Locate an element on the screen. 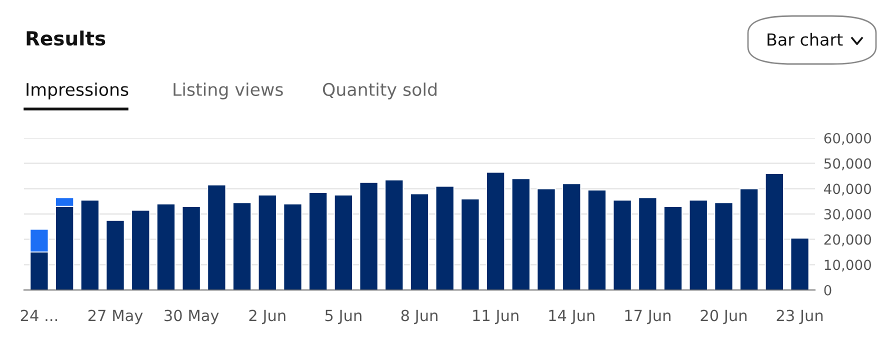 The image size is (882, 341). text: Quantity sold is located at coordinates (379, 91).